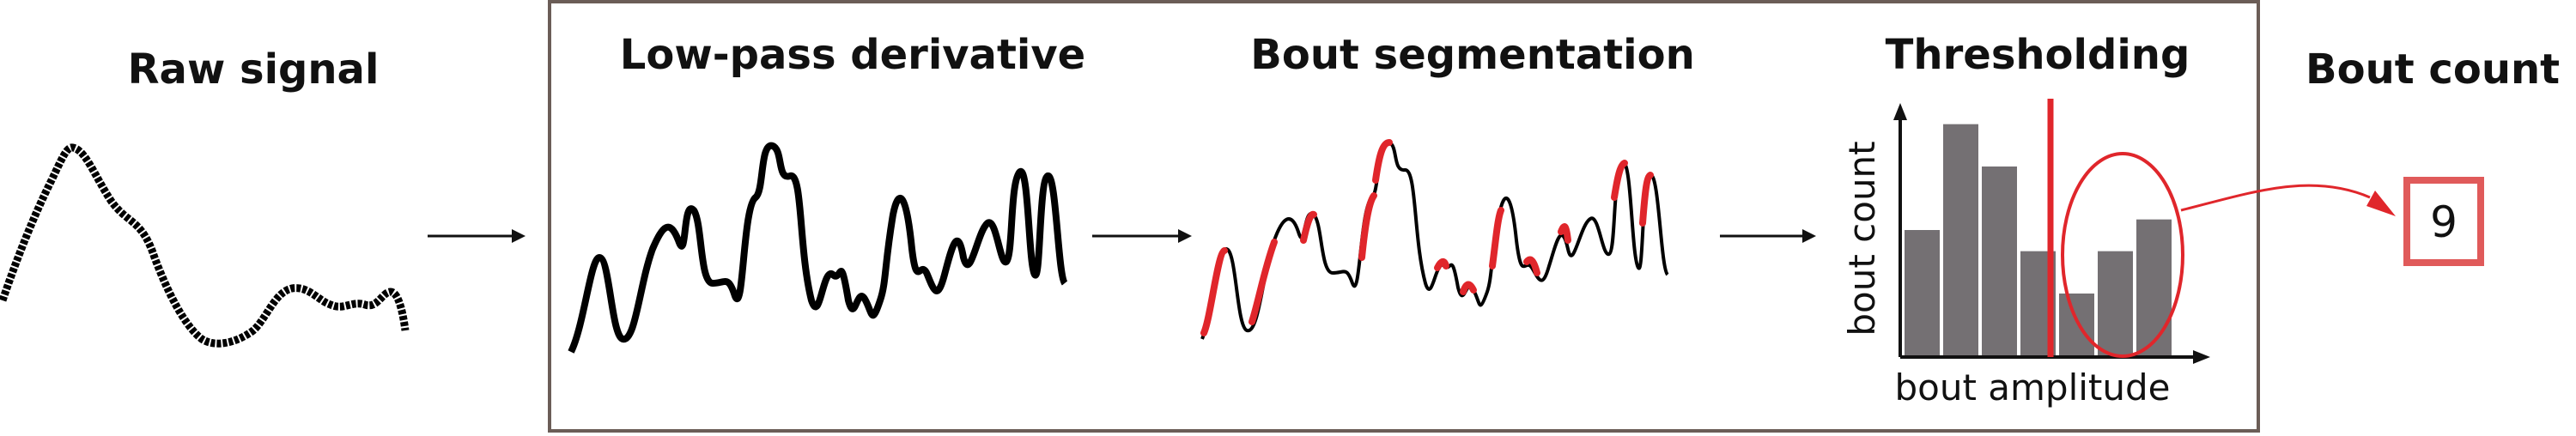 This screenshot has width=2576, height=436. What do you see at coordinates (2433, 69) in the screenshot?
I see `bout-count-title: Bout count` at bounding box center [2433, 69].